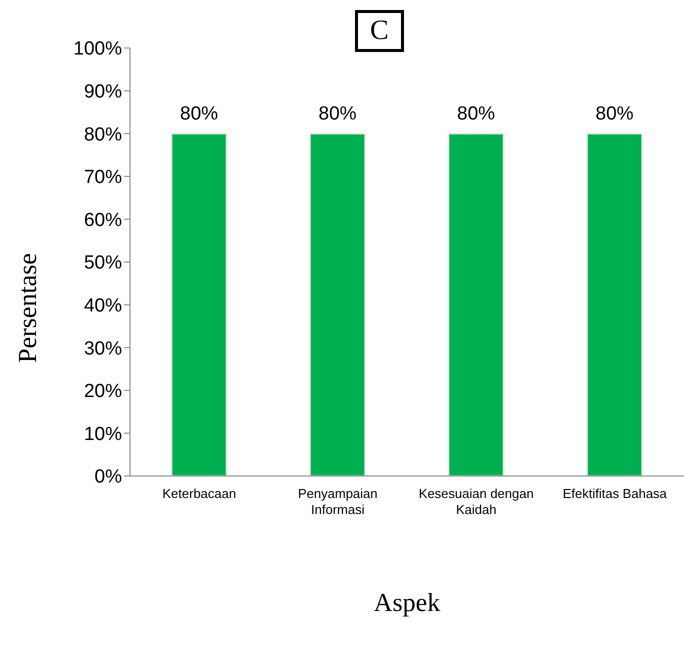  Describe the element at coordinates (108, 477) in the screenshot. I see `y-tick-label: 0%` at that location.